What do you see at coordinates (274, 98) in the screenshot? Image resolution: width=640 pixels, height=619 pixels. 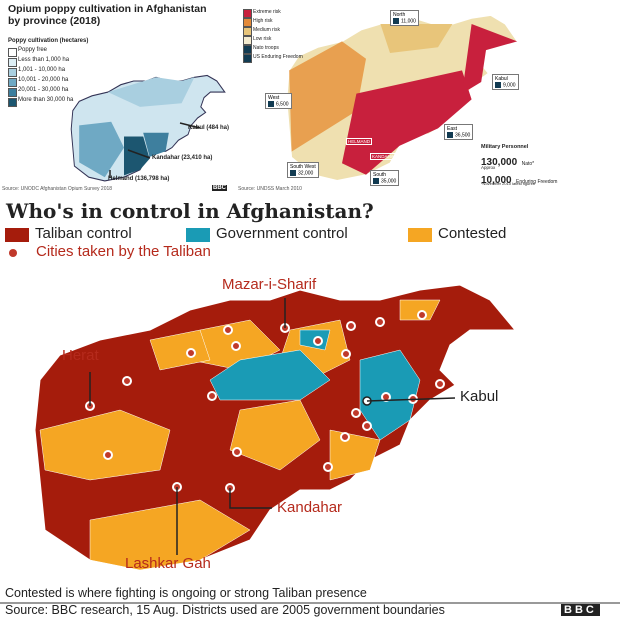 I see `region-name: West` at bounding box center [274, 98].